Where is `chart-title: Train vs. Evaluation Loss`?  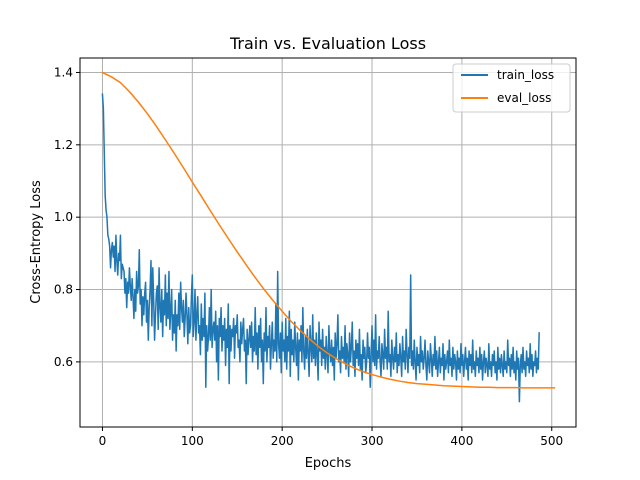 chart-title: Train vs. Evaluation Loss is located at coordinates (327, 43).